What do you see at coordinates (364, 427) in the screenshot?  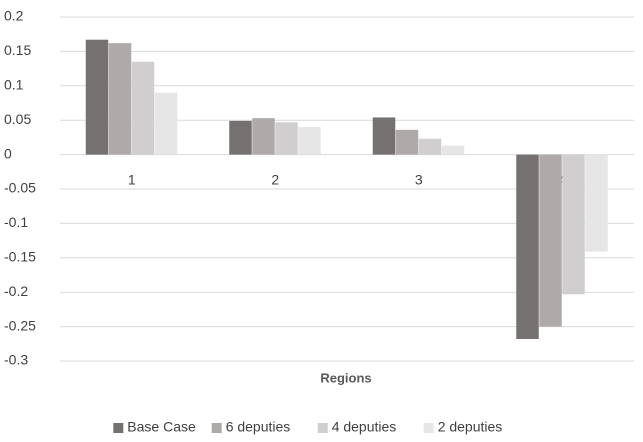 I see `legend-label: 4 deputies` at bounding box center [364, 427].